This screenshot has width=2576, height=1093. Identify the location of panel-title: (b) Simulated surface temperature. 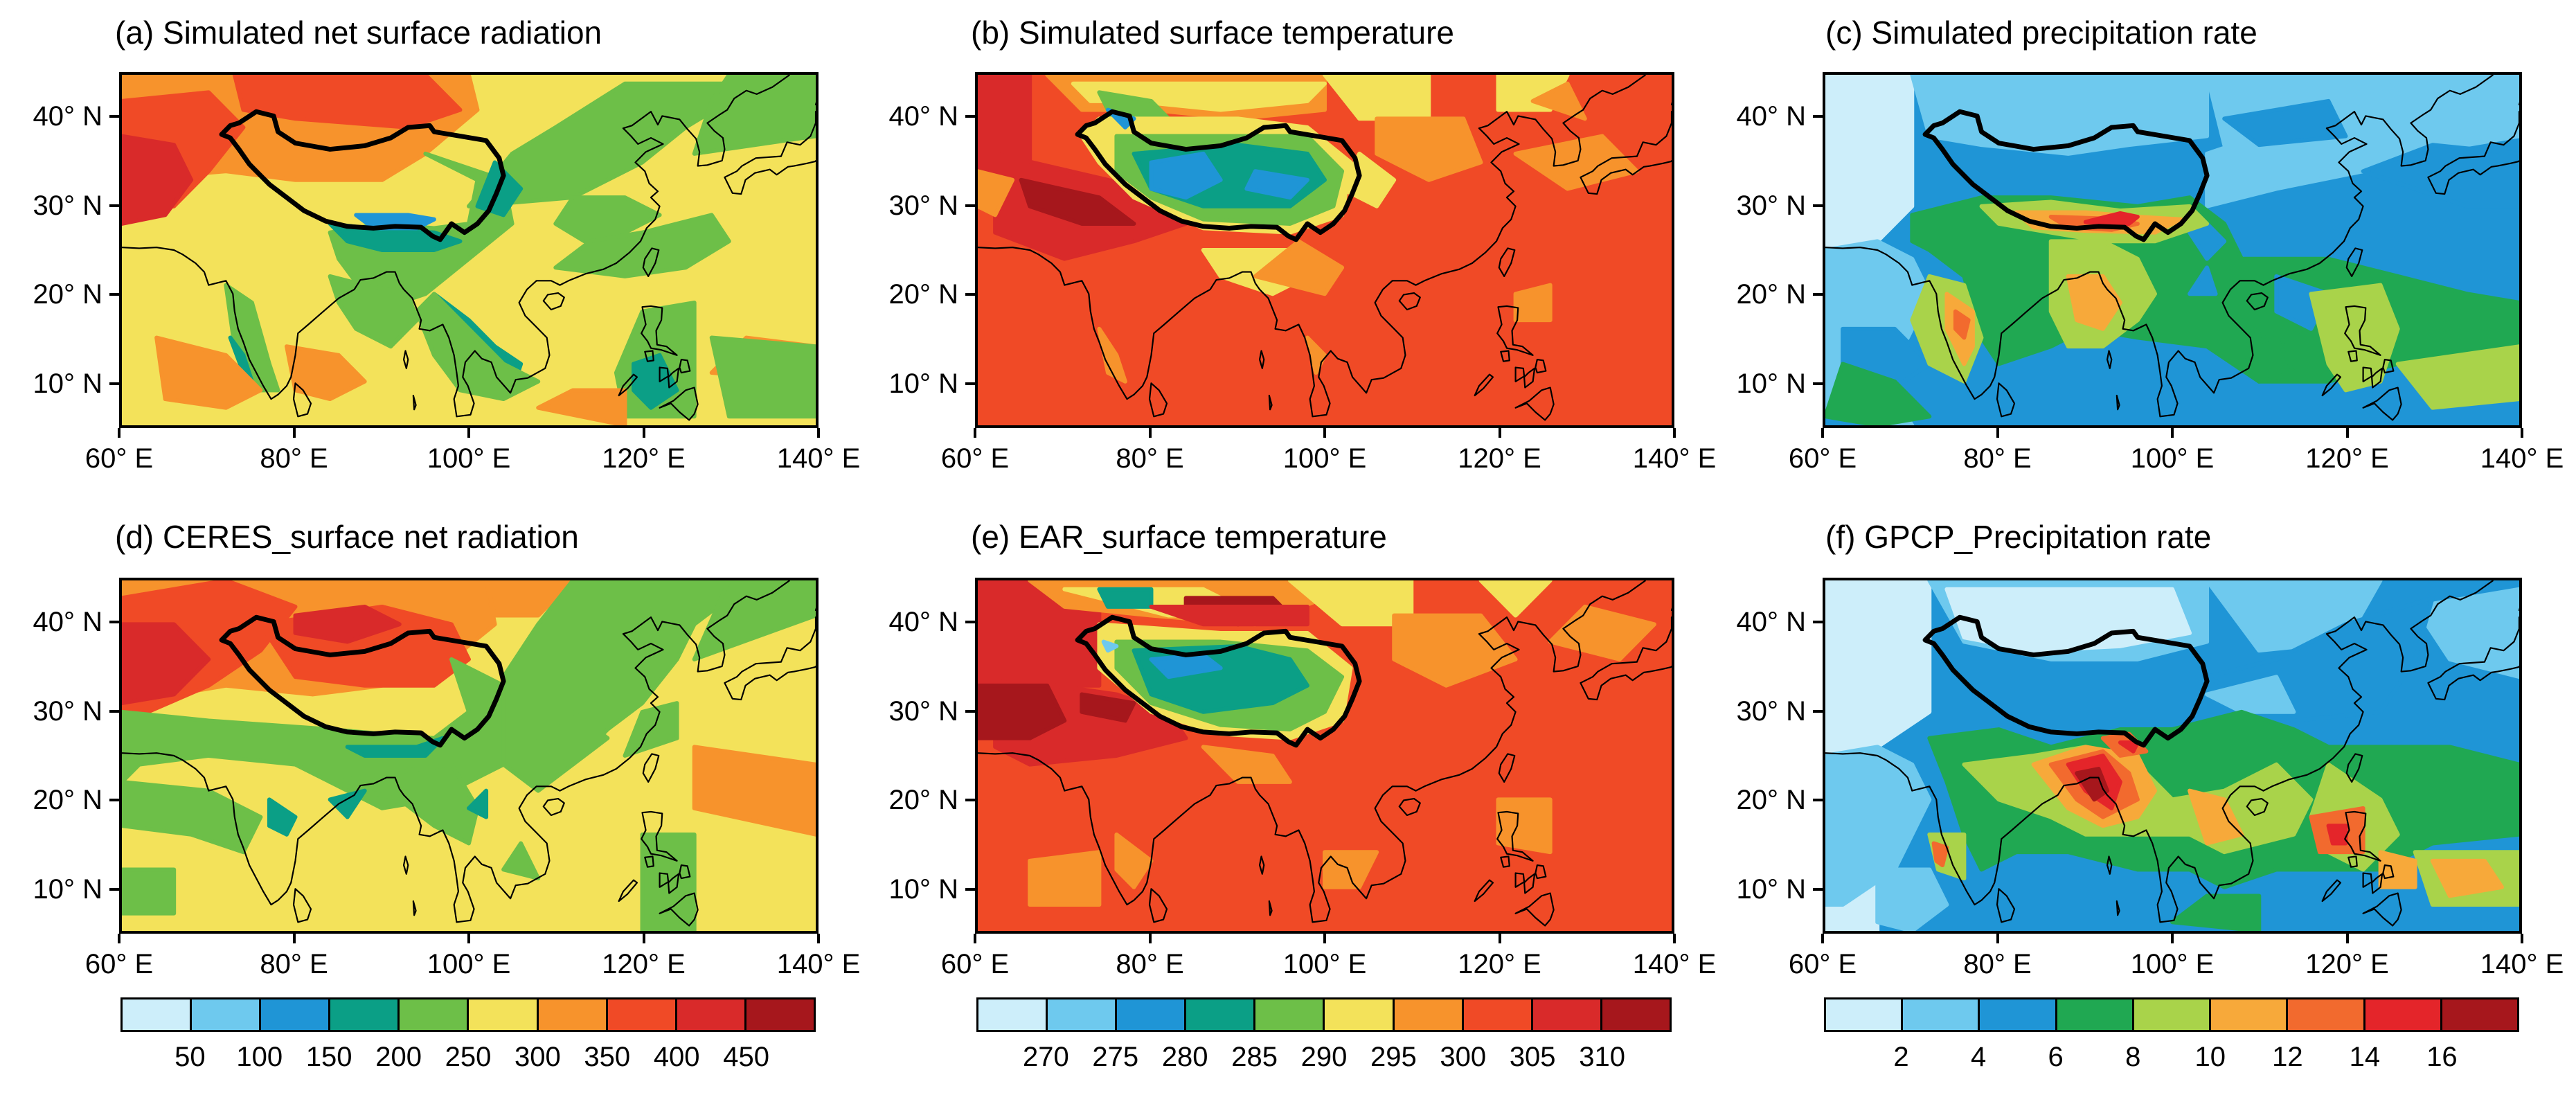
(1212, 33).